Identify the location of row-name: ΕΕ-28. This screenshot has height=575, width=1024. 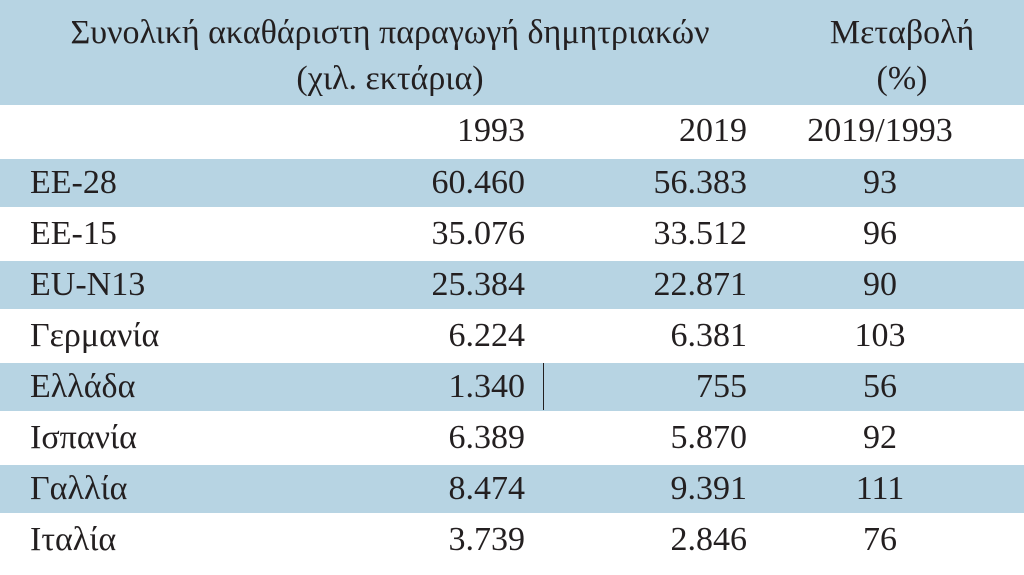
(73, 182).